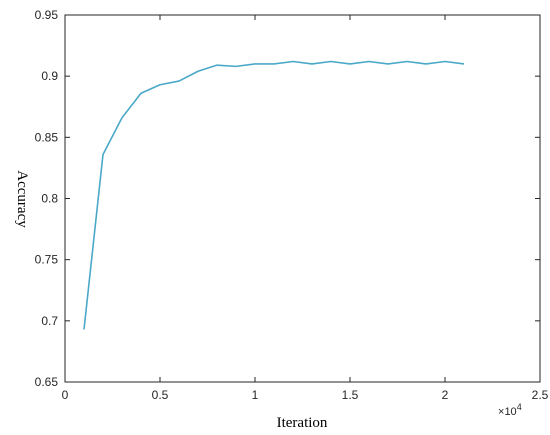 This screenshot has width=550, height=435. What do you see at coordinates (255, 395) in the screenshot?
I see `x-tick-label: 1` at bounding box center [255, 395].